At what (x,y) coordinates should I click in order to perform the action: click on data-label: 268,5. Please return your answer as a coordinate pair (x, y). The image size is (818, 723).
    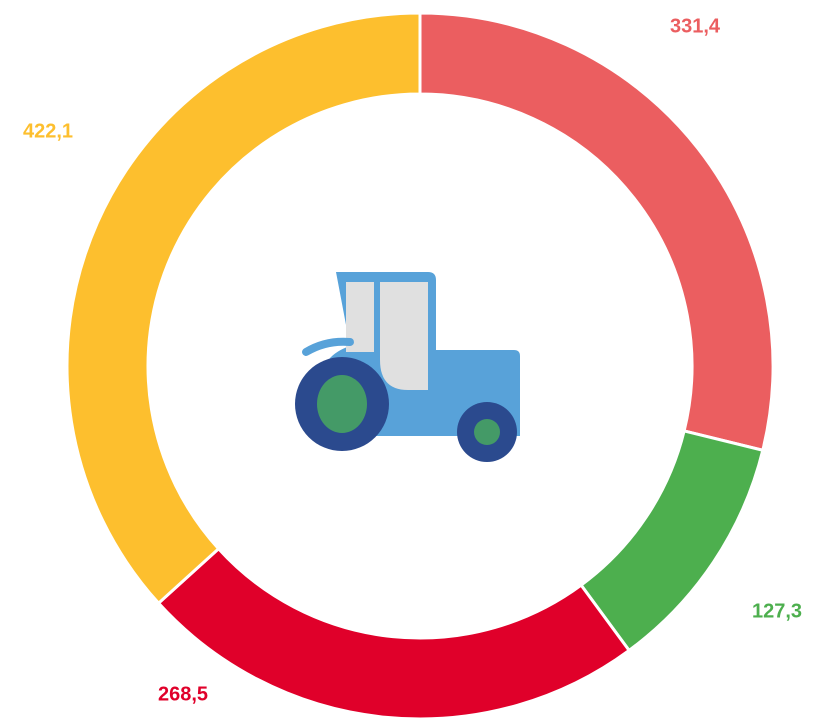
    Looking at the image, I should click on (183, 694).